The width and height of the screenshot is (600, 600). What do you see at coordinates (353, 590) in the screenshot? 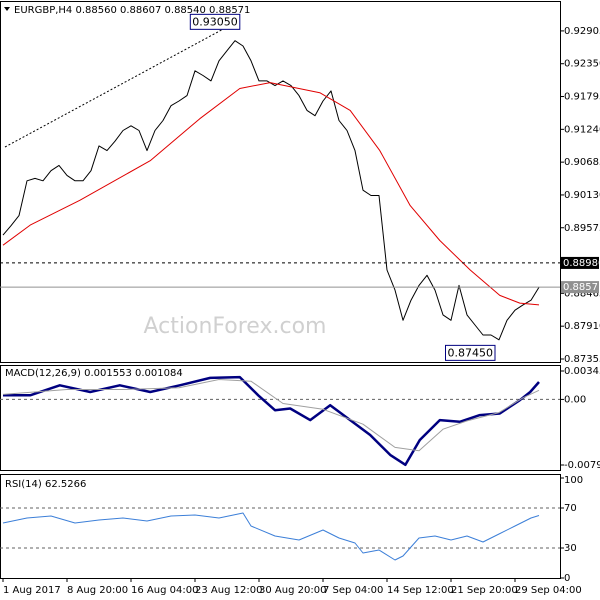
I see `x-tick-label: 7 Sep 04:00` at bounding box center [353, 590].